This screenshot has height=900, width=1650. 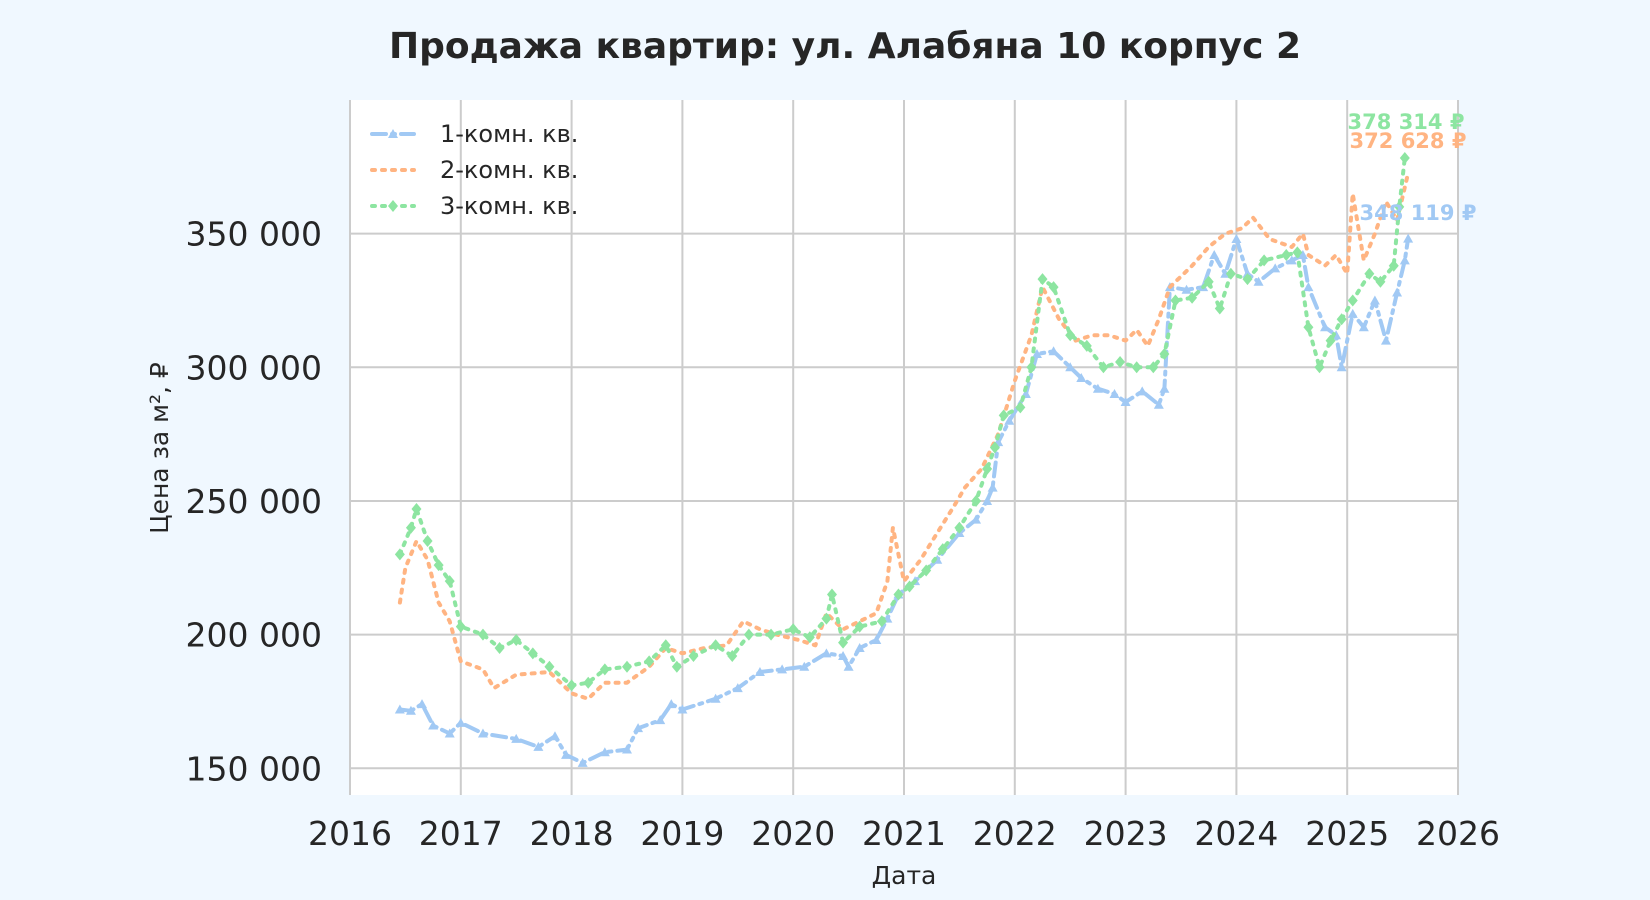 I want to click on legend-label: 1-комн. кв., so click(x=509, y=134).